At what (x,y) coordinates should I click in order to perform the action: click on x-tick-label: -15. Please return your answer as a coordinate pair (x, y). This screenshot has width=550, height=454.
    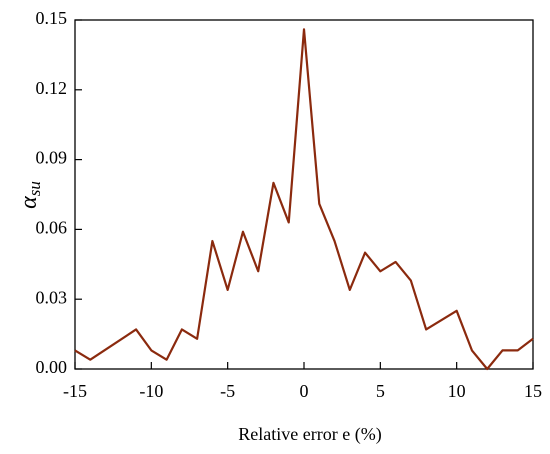
    Looking at the image, I should click on (75, 391).